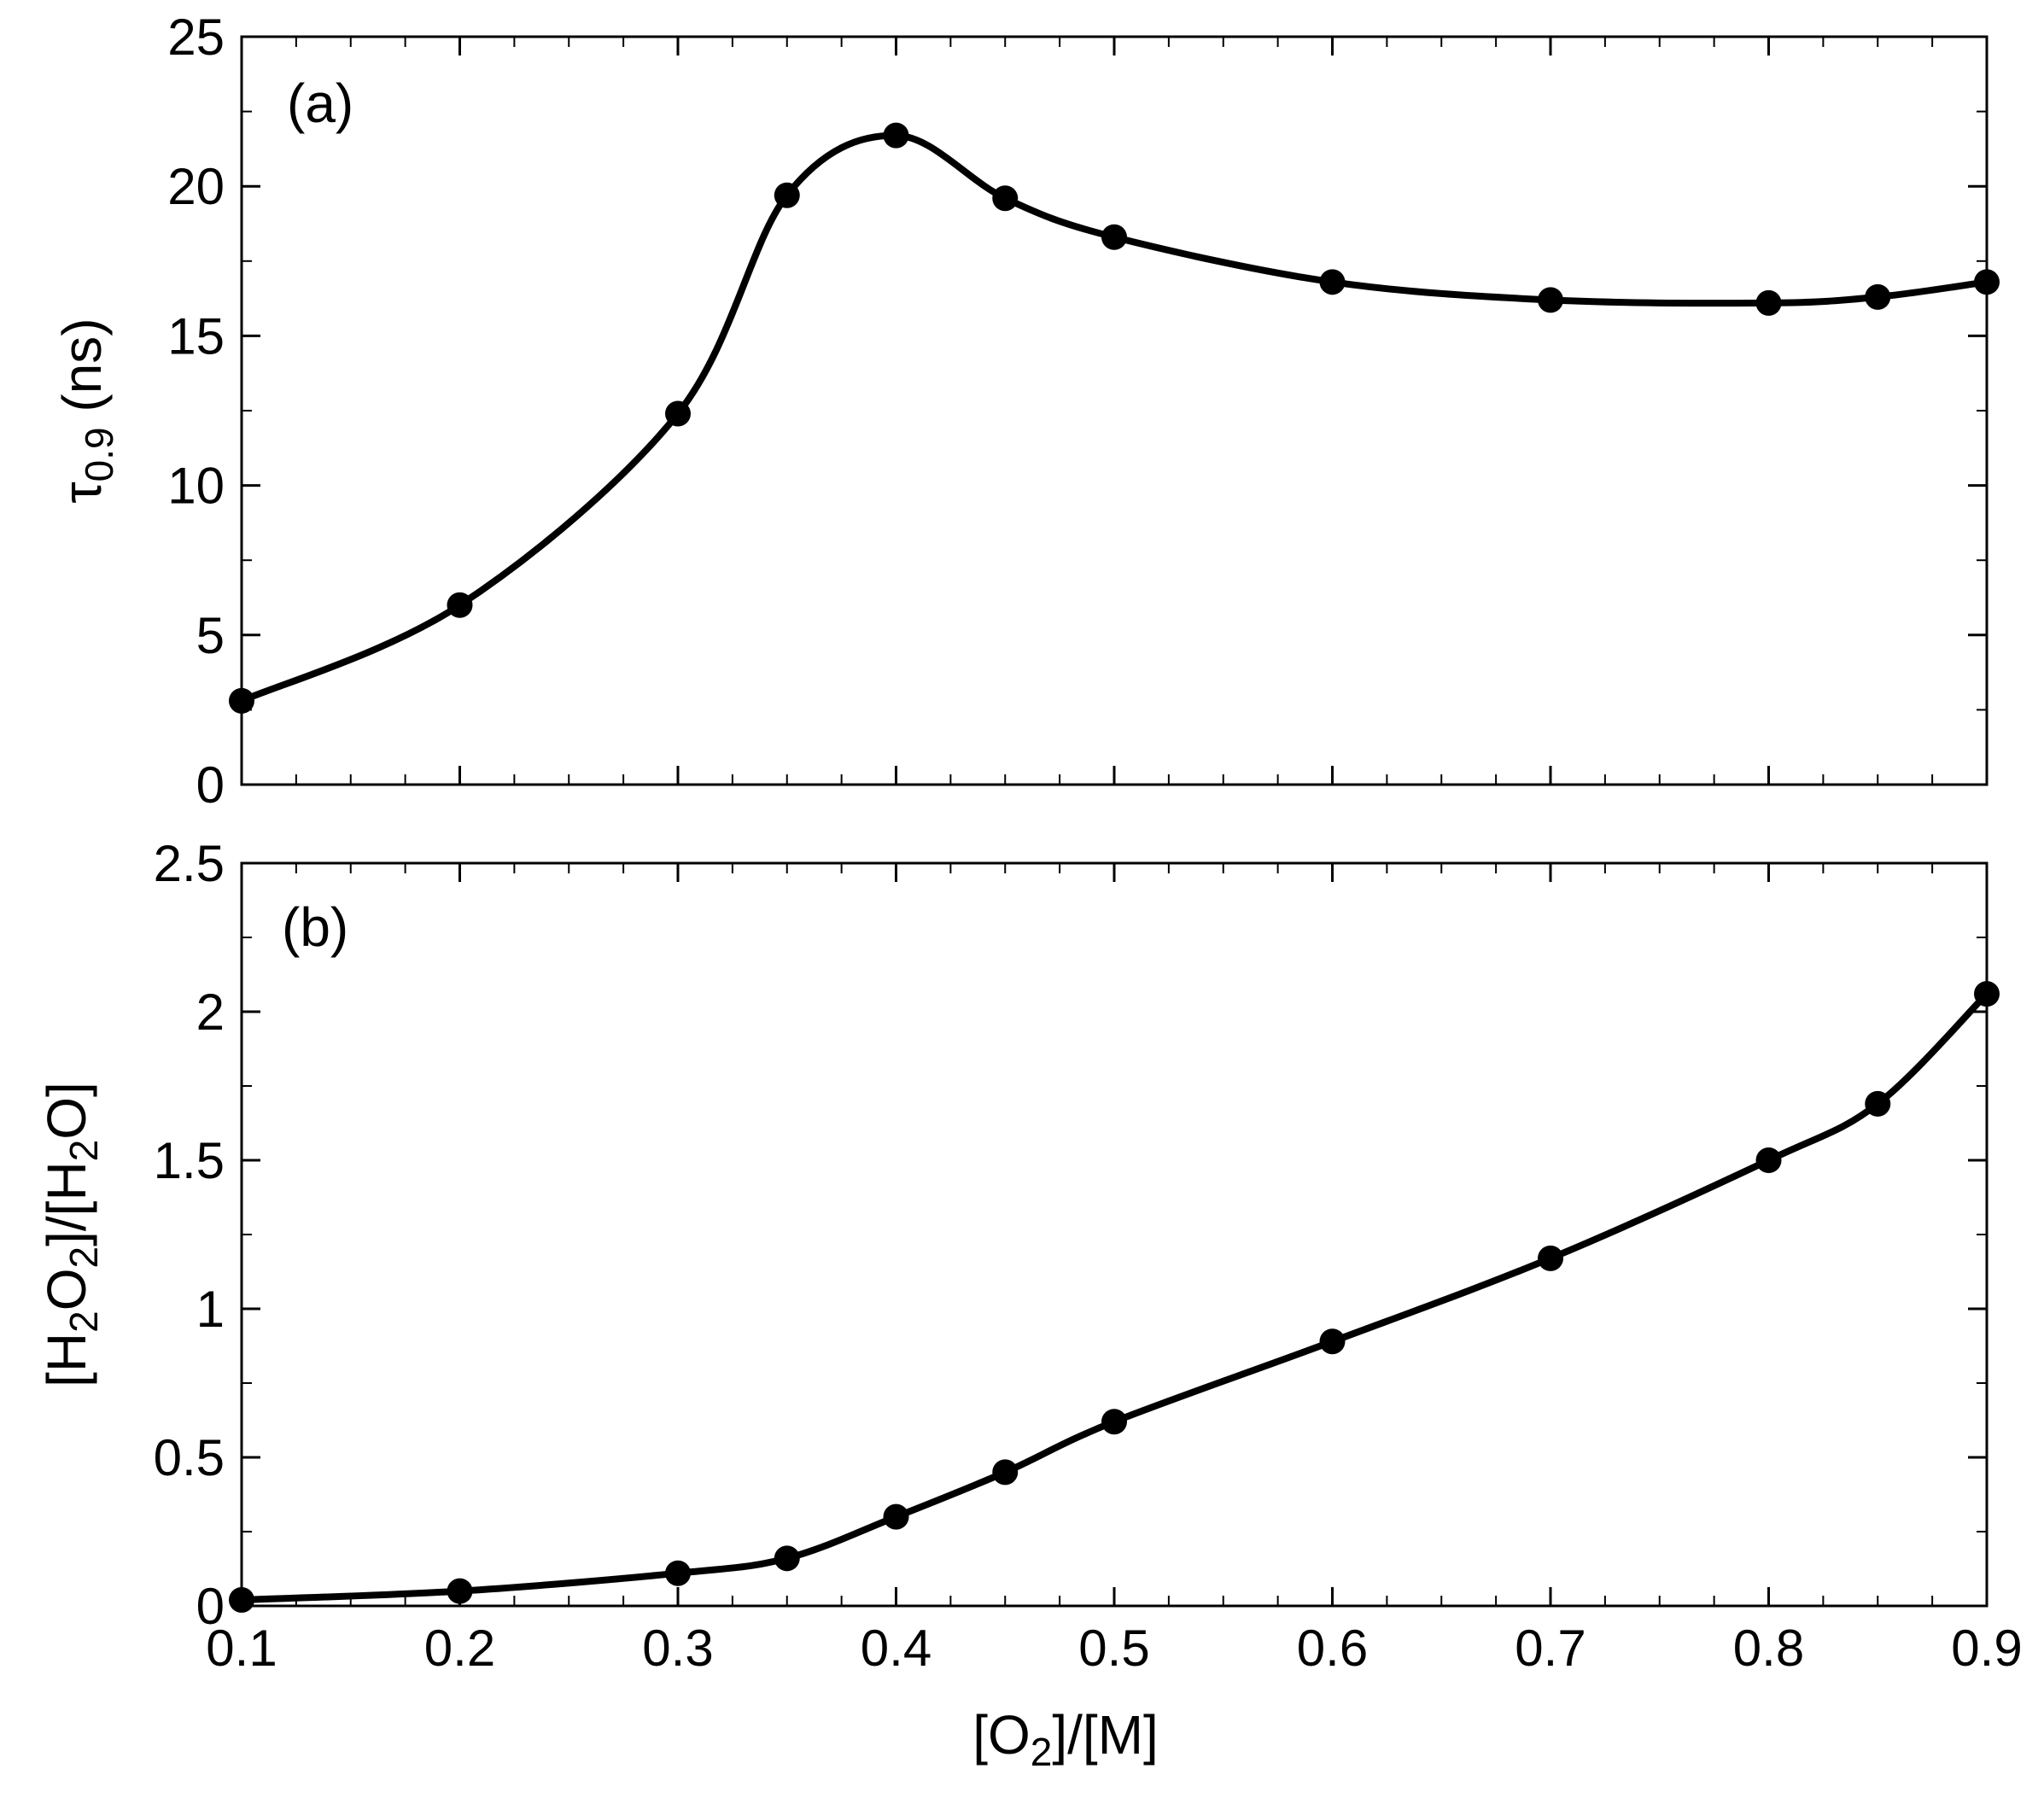 This screenshot has width=2044, height=1798. I want to click on b-y-tick-label: 1.5, so click(189, 1160).